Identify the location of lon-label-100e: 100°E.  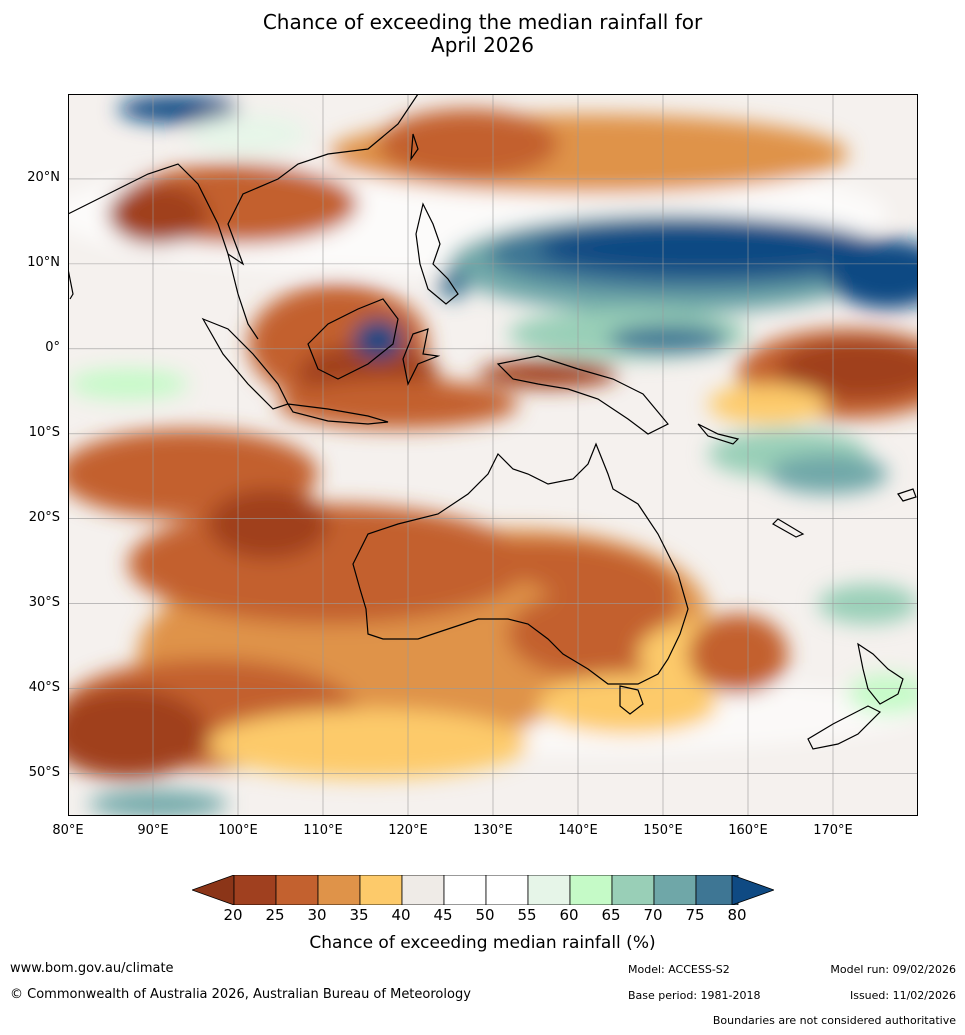
(238, 830).